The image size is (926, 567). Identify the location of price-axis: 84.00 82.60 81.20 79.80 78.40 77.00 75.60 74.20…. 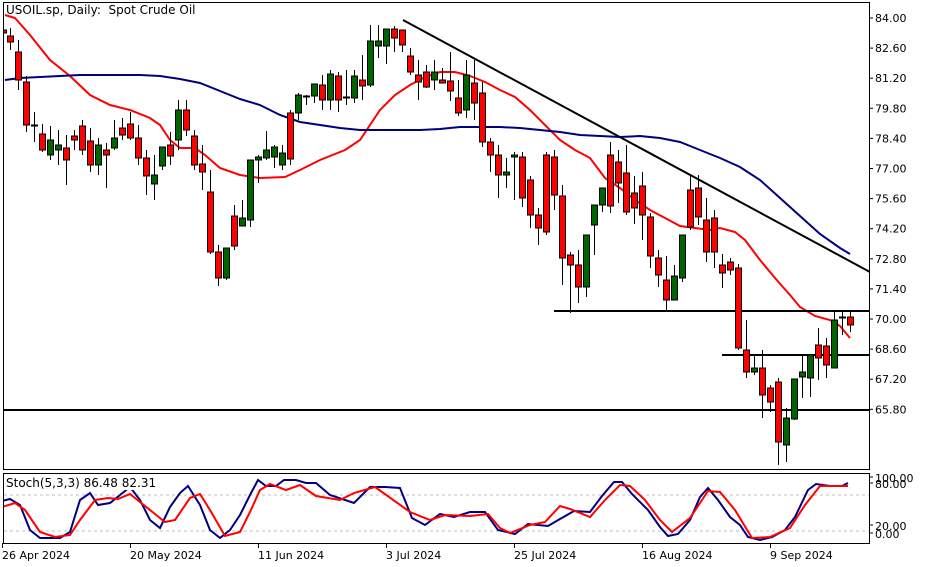
(888, 214).